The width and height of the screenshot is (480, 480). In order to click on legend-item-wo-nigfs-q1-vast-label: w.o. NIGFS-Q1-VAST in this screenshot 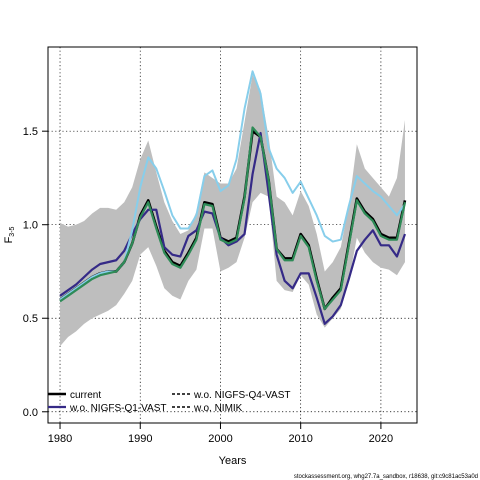, I will do `click(118, 408)`.